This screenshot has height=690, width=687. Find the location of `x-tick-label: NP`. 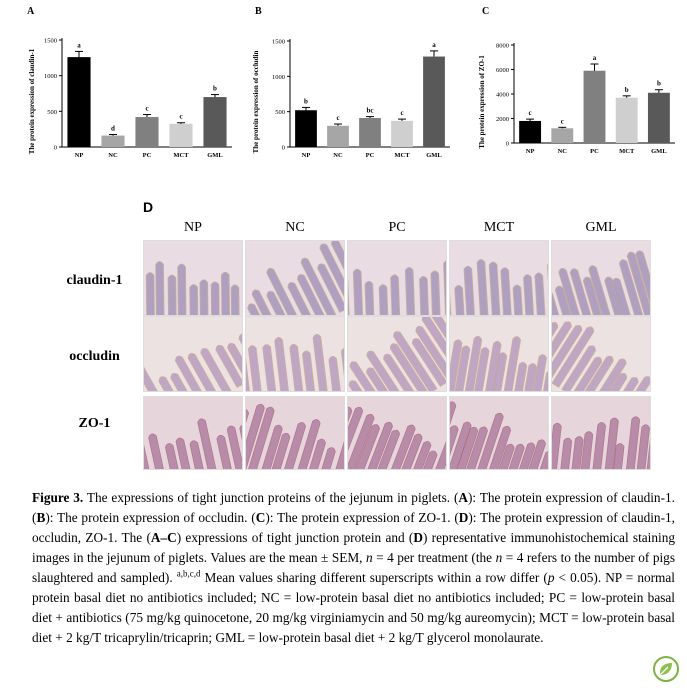

x-tick-label: NP is located at coordinates (306, 155).